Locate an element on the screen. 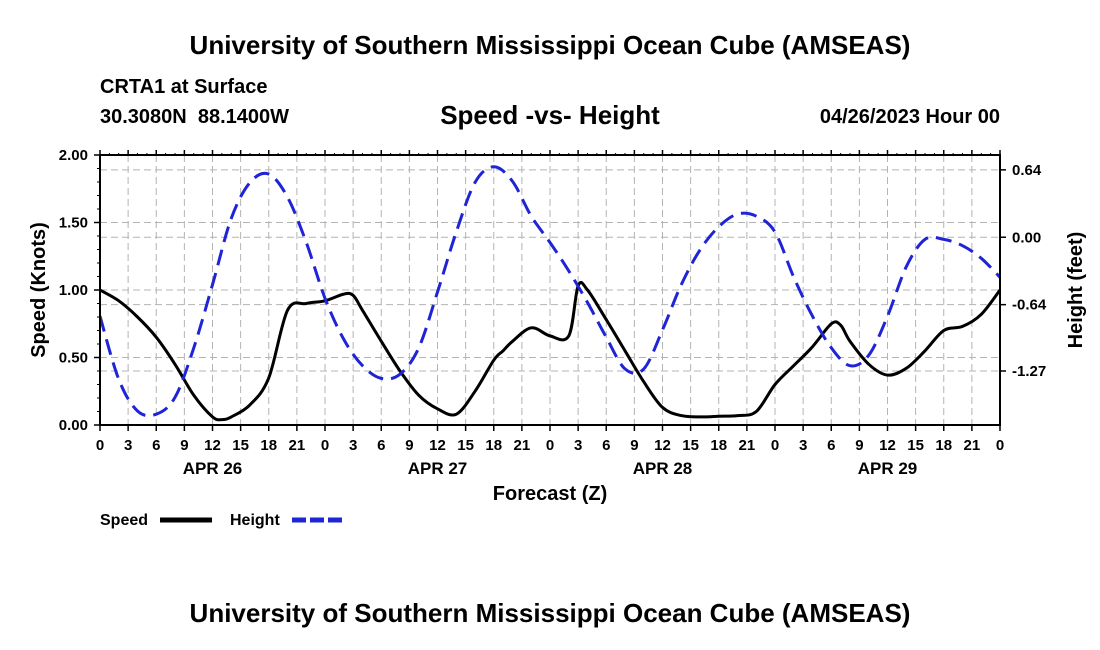 The width and height of the screenshot is (1100, 650). y-tick-label: 1.00 is located at coordinates (73, 290).